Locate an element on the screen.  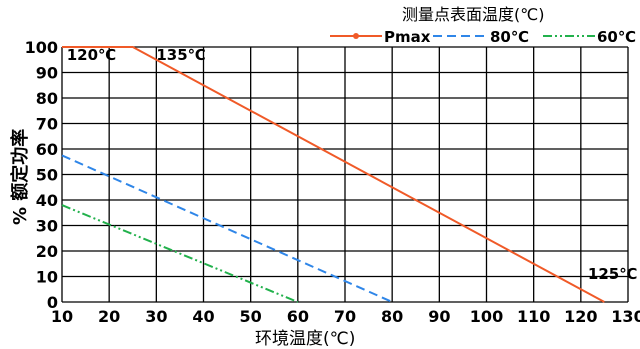
annotation-label: 135℃ is located at coordinates (180, 55).